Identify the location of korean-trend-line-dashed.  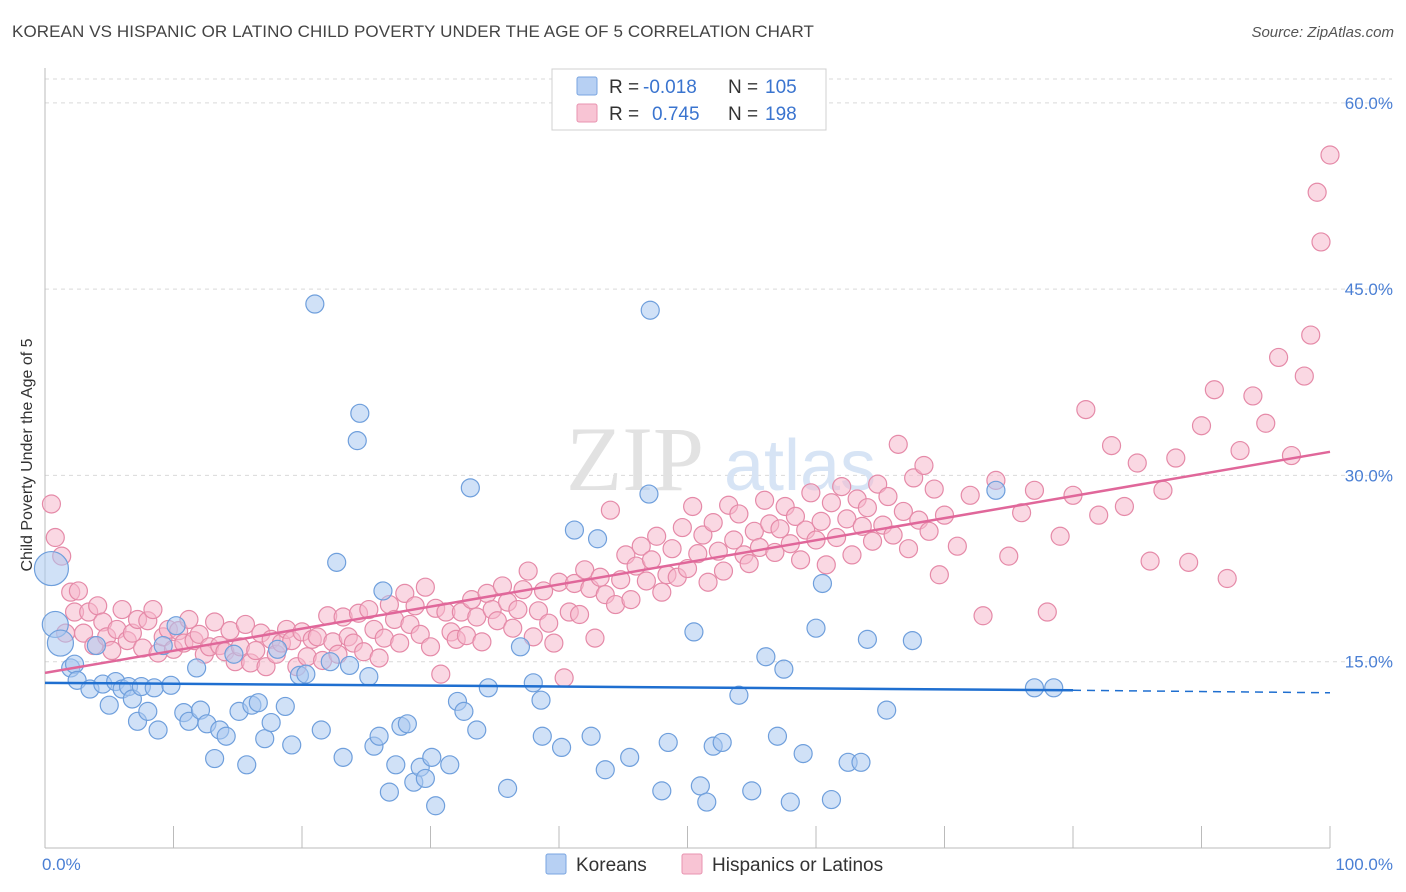
(1201, 691).